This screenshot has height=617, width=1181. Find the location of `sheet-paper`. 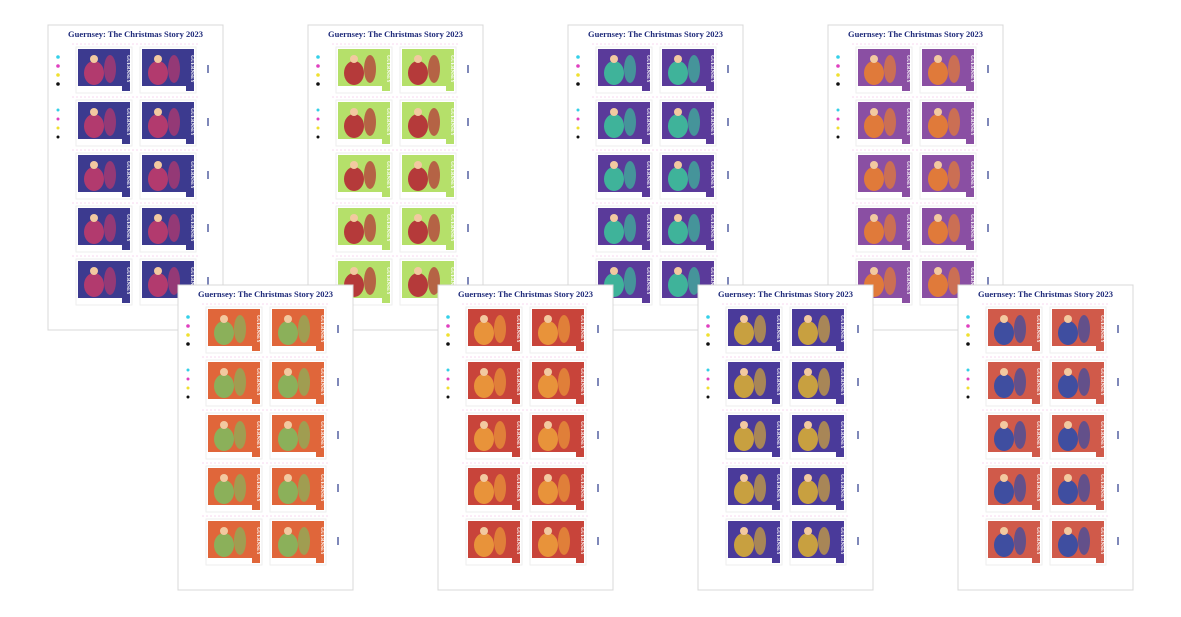

sheet-paper is located at coordinates (265, 437).